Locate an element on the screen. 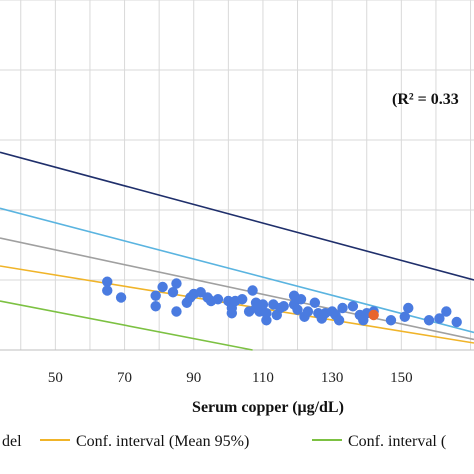 The width and height of the screenshot is (474, 474). x-tick-label: 70 is located at coordinates (124, 378).